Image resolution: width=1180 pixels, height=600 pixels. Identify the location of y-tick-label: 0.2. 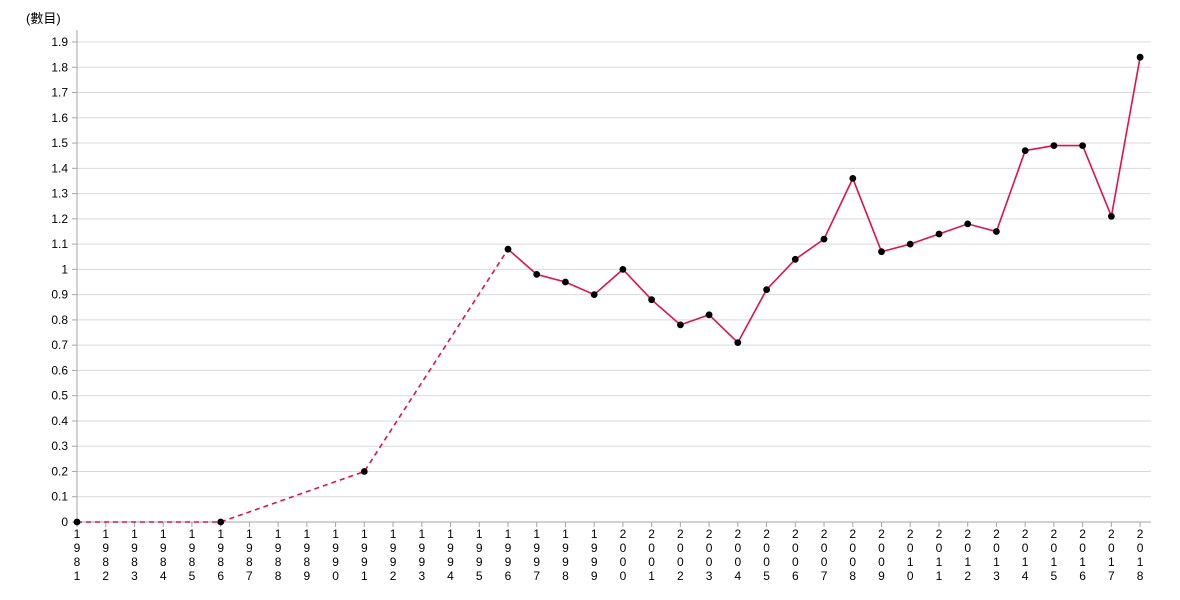
(59, 471).